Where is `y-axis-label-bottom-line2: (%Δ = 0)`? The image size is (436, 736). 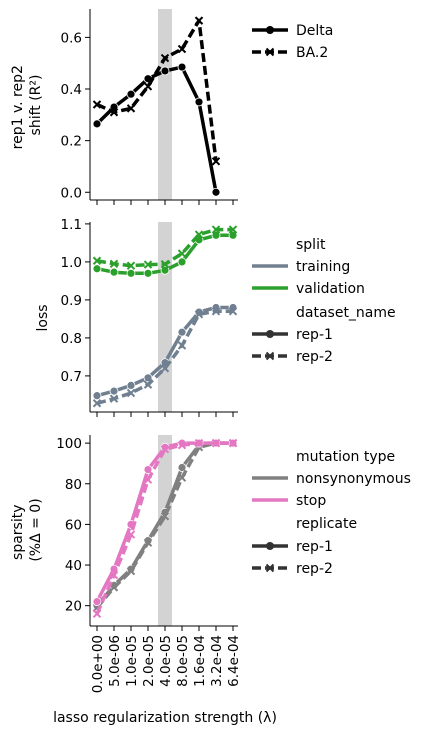
y-axis-label-bottom-line2: (%Δ = 0) is located at coordinates (36, 529).